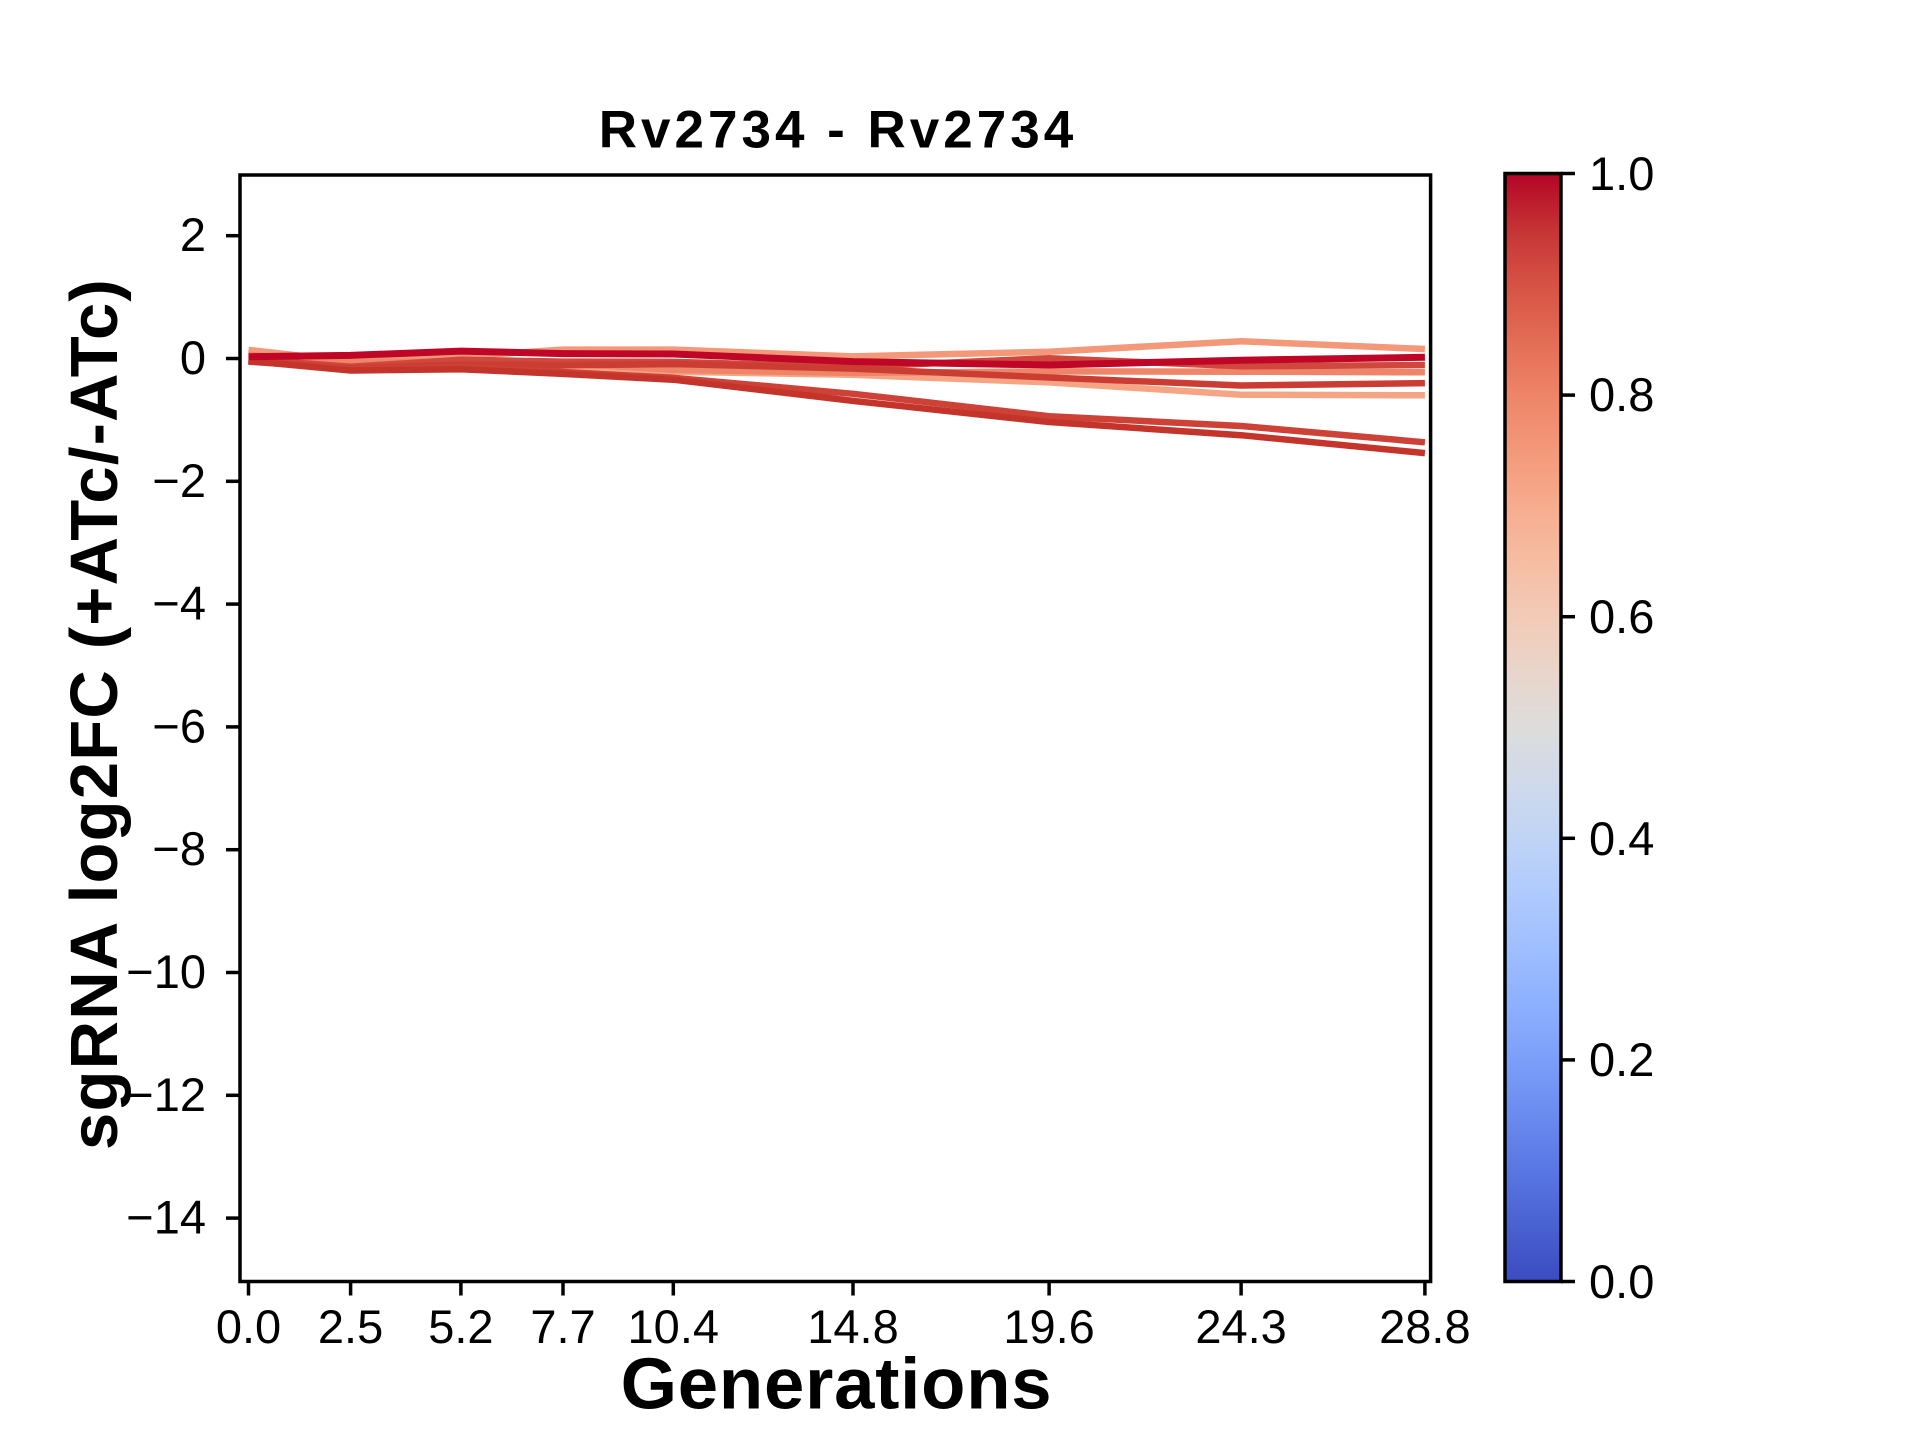  What do you see at coordinates (179, 848) in the screenshot?
I see `svg-text: −8` at bounding box center [179, 848].